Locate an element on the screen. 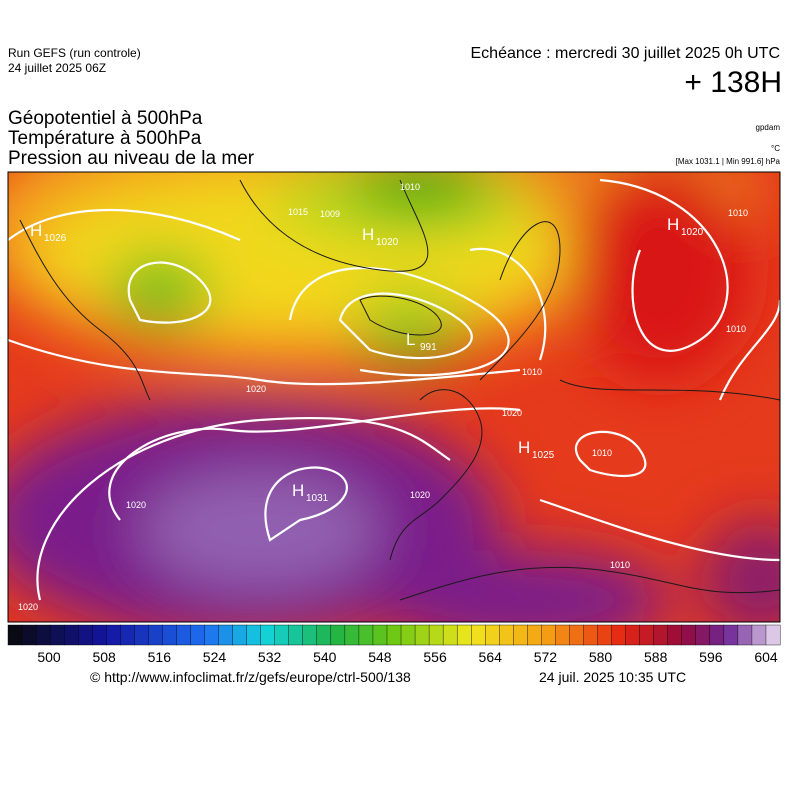 This screenshot has height=789, width=788. colorbar-tick-label: 540 is located at coordinates (325, 657).